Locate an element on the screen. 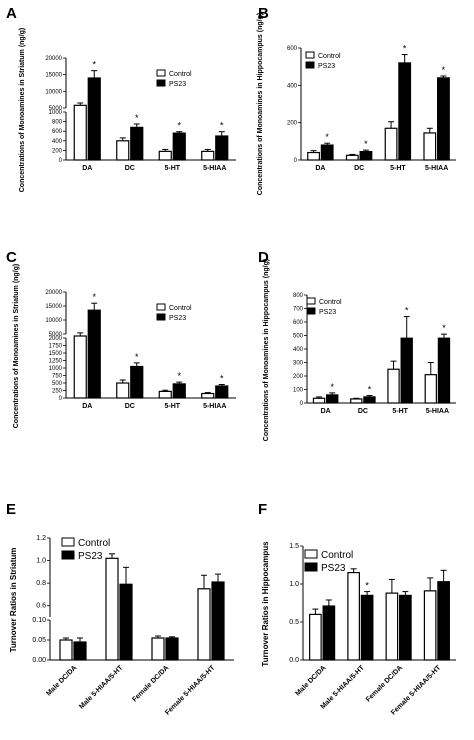 This screenshot has width=474, height=740. y-tick-label: 400 is located at coordinates (57, 142).